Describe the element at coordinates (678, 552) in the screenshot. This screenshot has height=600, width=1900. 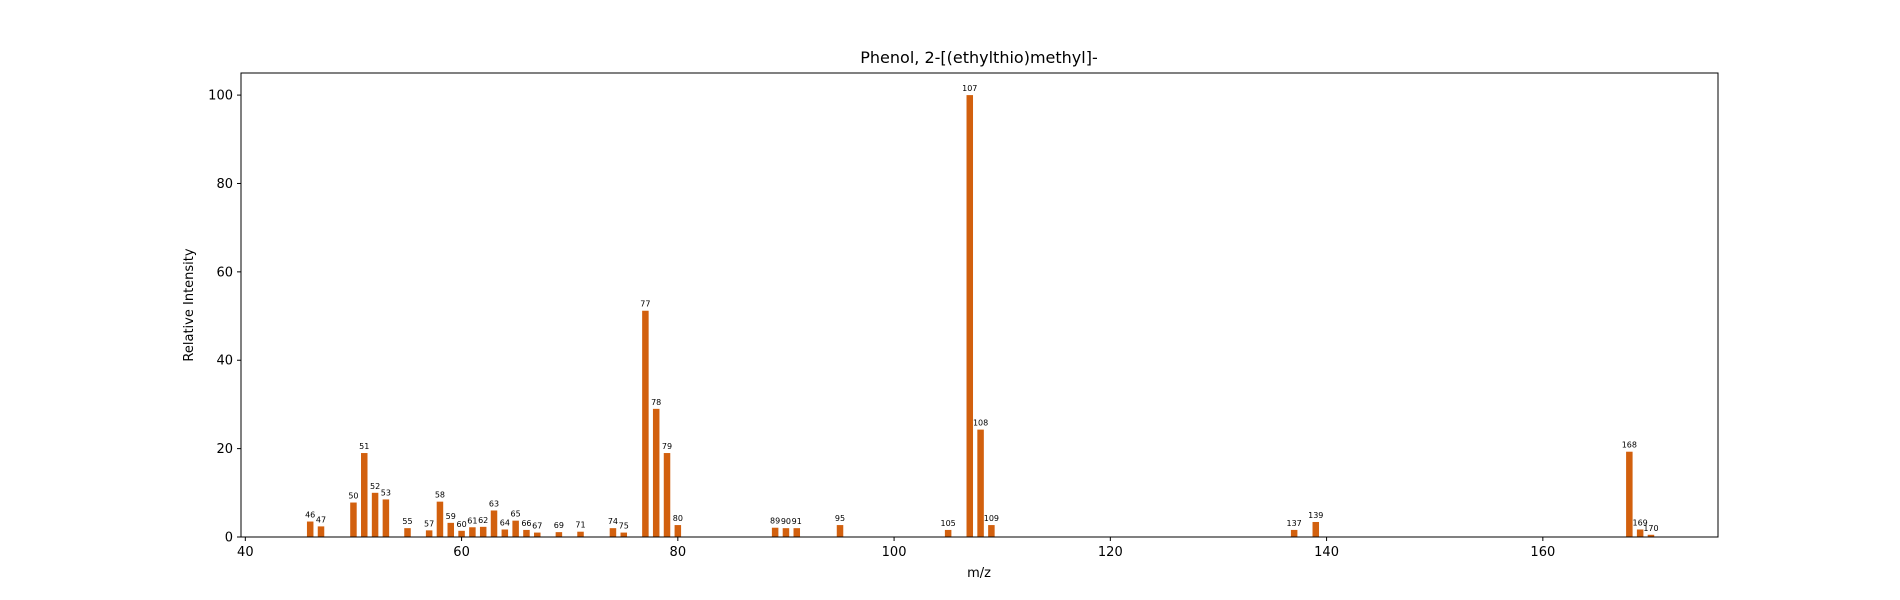
I see `x-tick-label-80: 80` at that location.